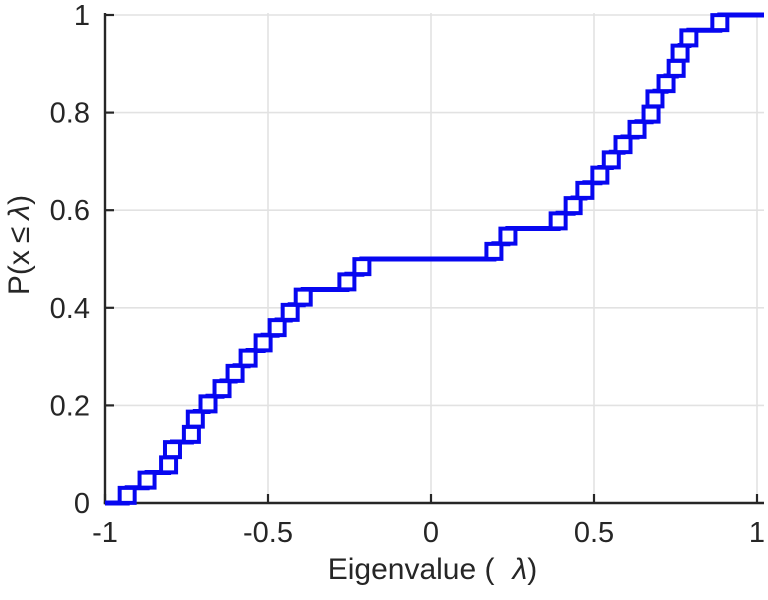 The image size is (768, 600). Describe the element at coordinates (105, 533) in the screenshot. I see `x-tick-label: -1` at that location.